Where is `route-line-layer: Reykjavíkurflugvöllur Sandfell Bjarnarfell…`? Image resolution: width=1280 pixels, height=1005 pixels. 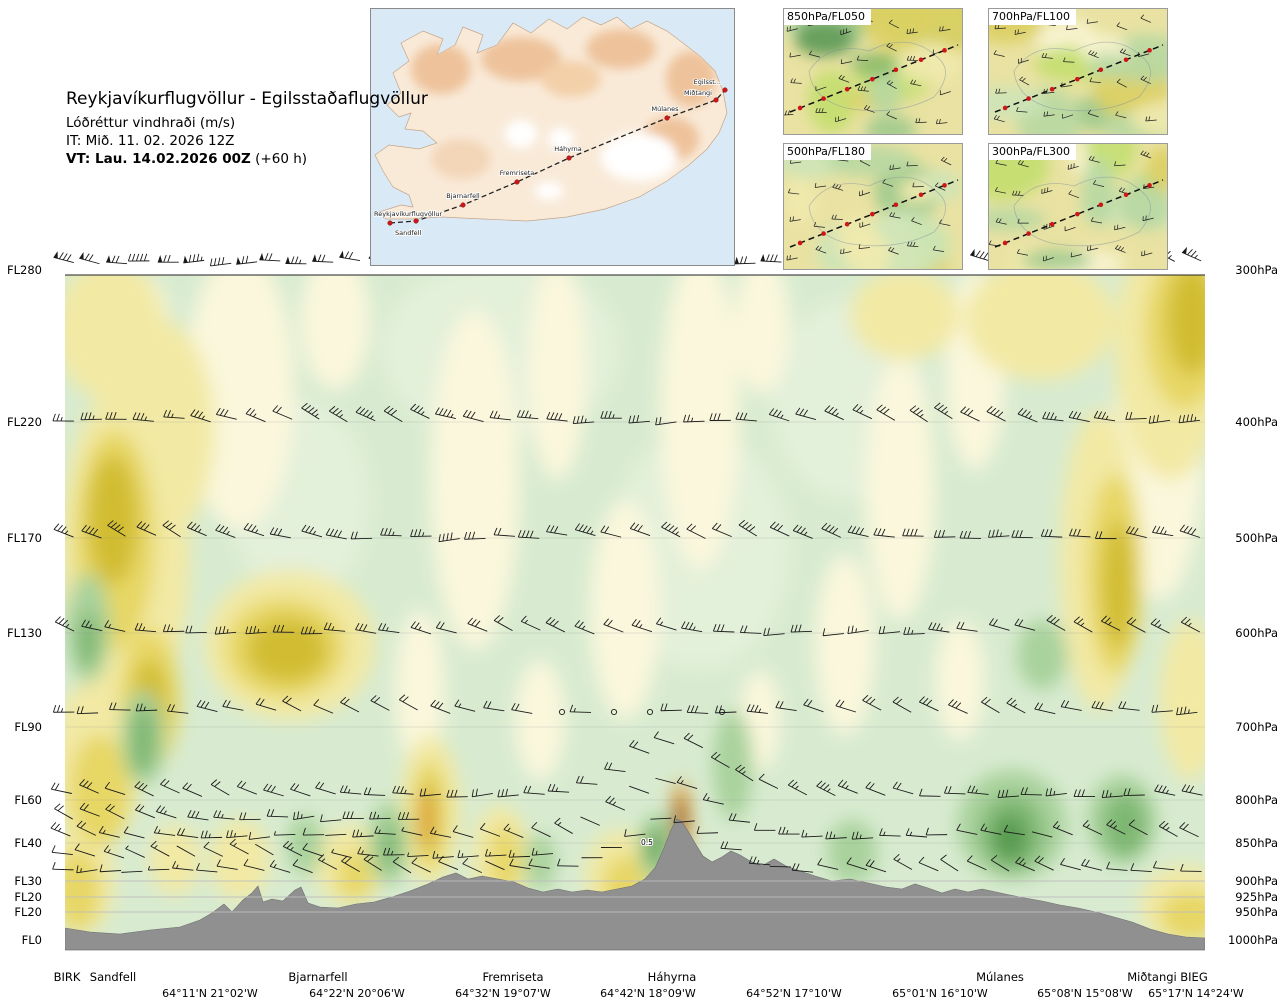 route-line-layer: Reykjavíkurflugvöllur Sandfell Bjarnarfell… is located at coordinates (550, 157).